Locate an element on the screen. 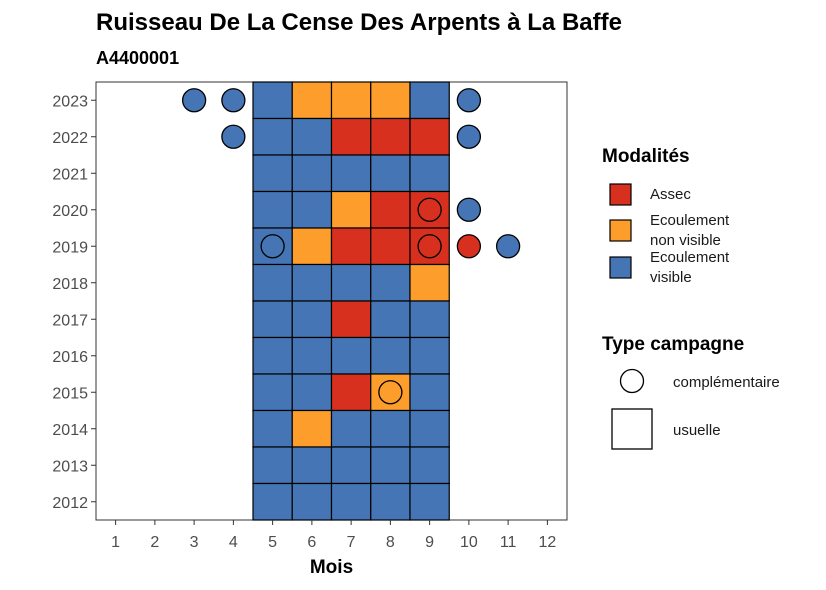 The image size is (826, 590). y-tick-label: 2019 is located at coordinates (70, 247).